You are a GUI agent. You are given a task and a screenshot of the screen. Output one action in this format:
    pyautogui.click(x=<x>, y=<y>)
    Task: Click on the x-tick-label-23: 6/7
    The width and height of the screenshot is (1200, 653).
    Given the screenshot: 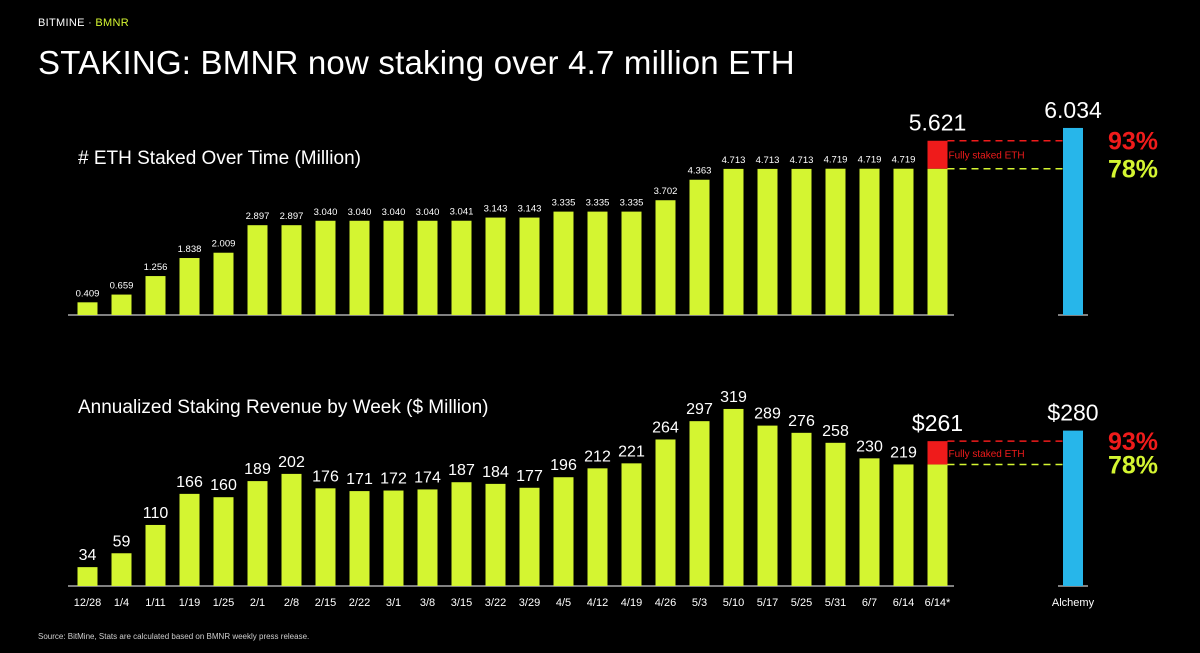 What is the action you would take?
    pyautogui.click(x=869, y=603)
    